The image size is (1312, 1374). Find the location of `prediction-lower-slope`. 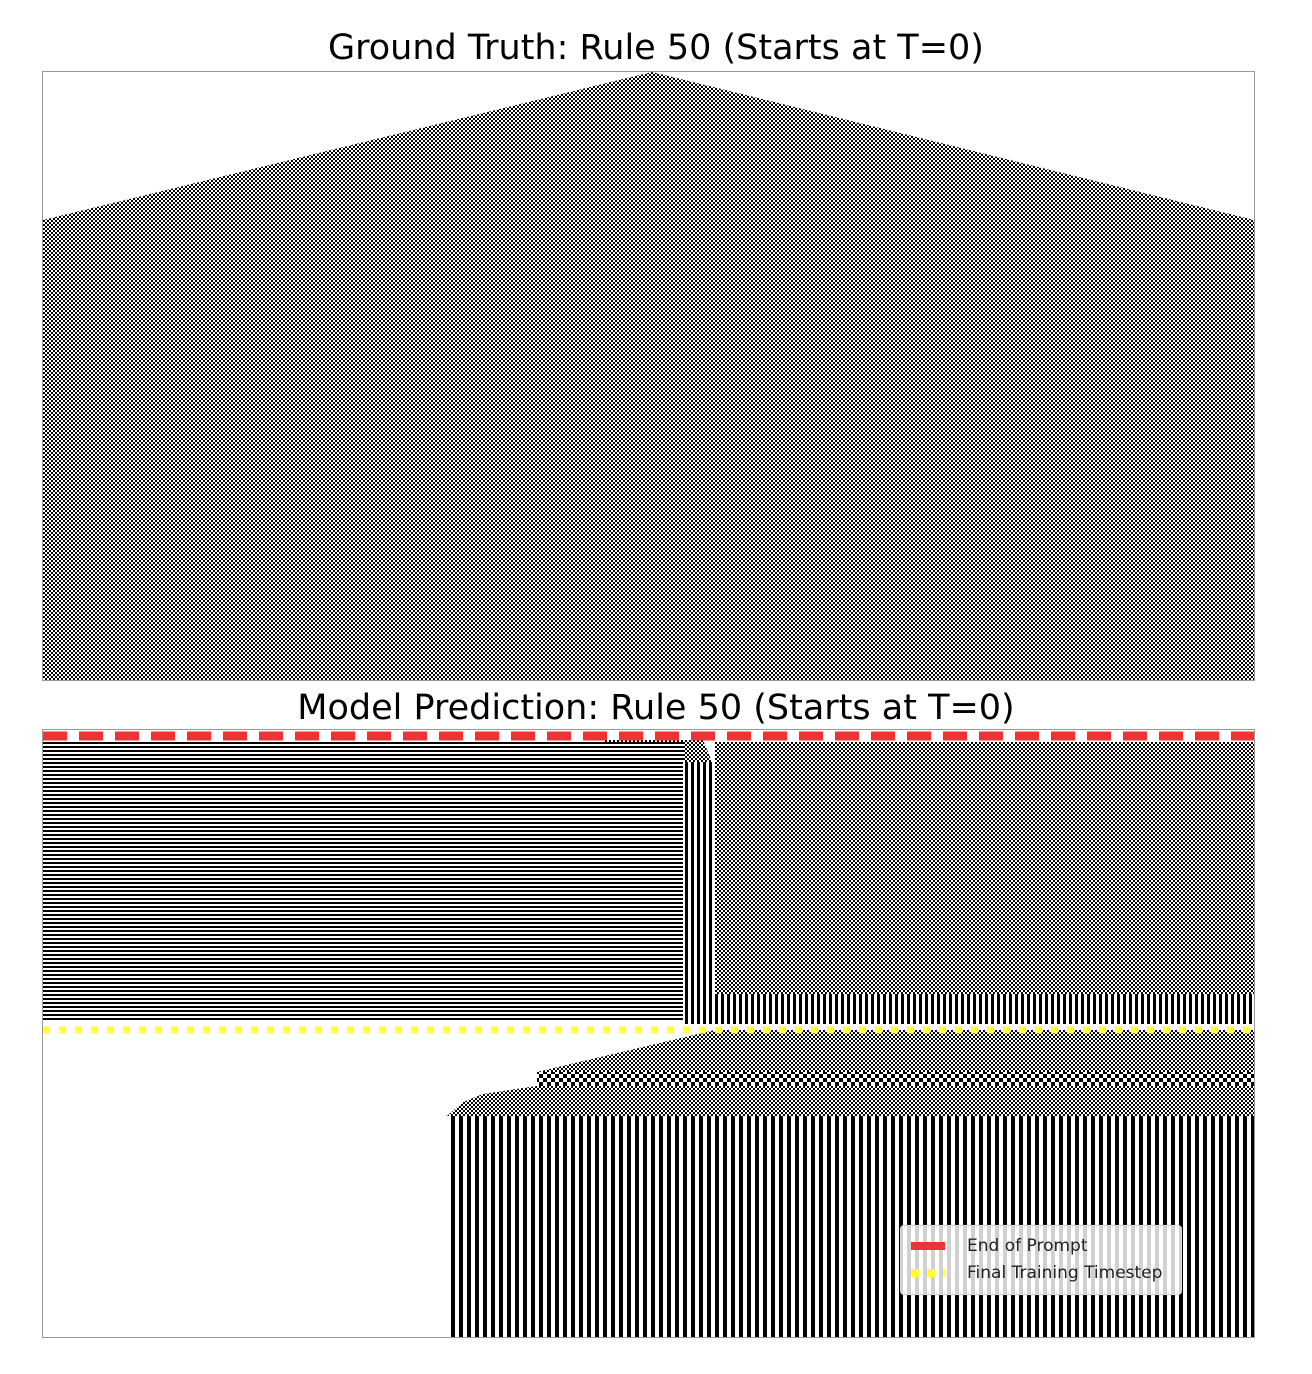

prediction-lower-slope is located at coordinates (895, 1051).